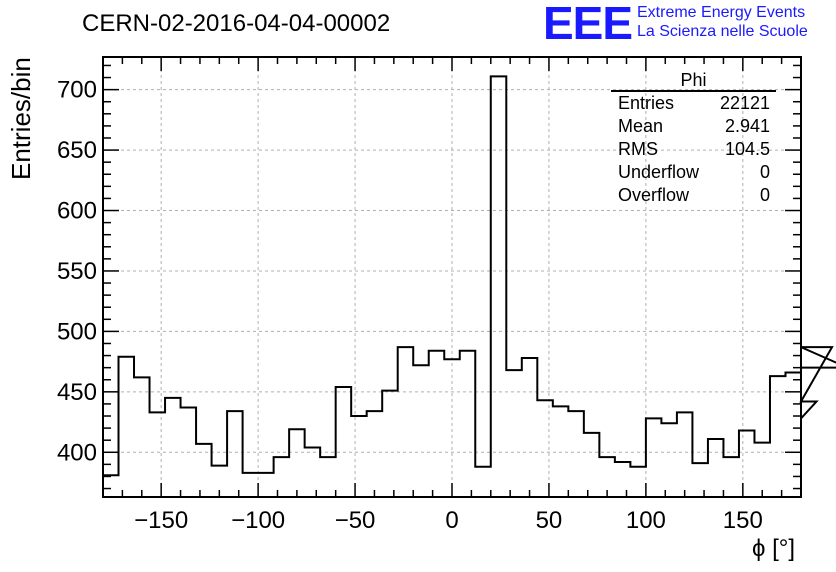 The height and width of the screenshot is (572, 836). I want to click on logo-caption-line-1: Extreme Energy Events, so click(721, 12).